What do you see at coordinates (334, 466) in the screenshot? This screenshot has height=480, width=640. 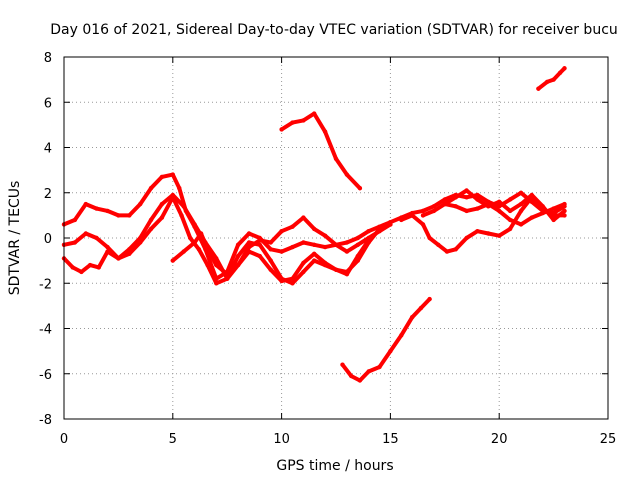 I see `x-axis-label: GPS time / hours` at bounding box center [334, 466].